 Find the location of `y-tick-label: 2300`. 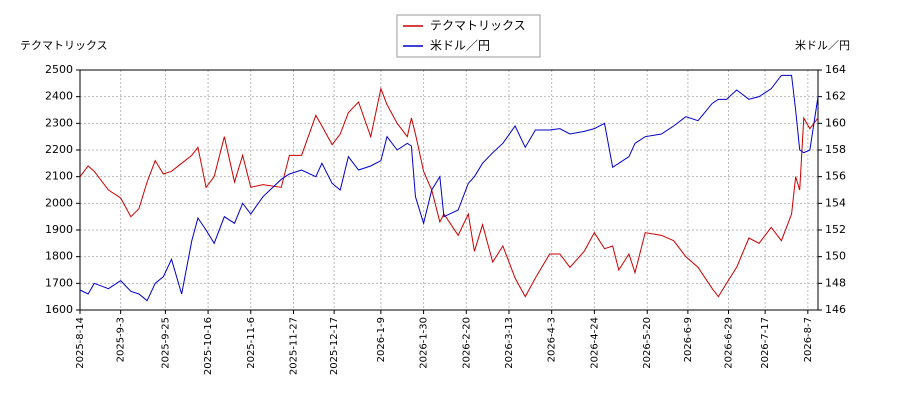

y-tick-label: 2300 is located at coordinates (59, 122).